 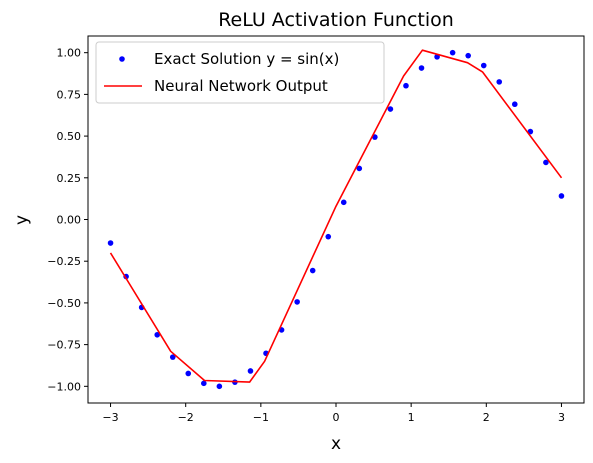 What do you see at coordinates (241, 86) in the screenshot?
I see `legend-label-nn: Neural Network Output` at bounding box center [241, 86].